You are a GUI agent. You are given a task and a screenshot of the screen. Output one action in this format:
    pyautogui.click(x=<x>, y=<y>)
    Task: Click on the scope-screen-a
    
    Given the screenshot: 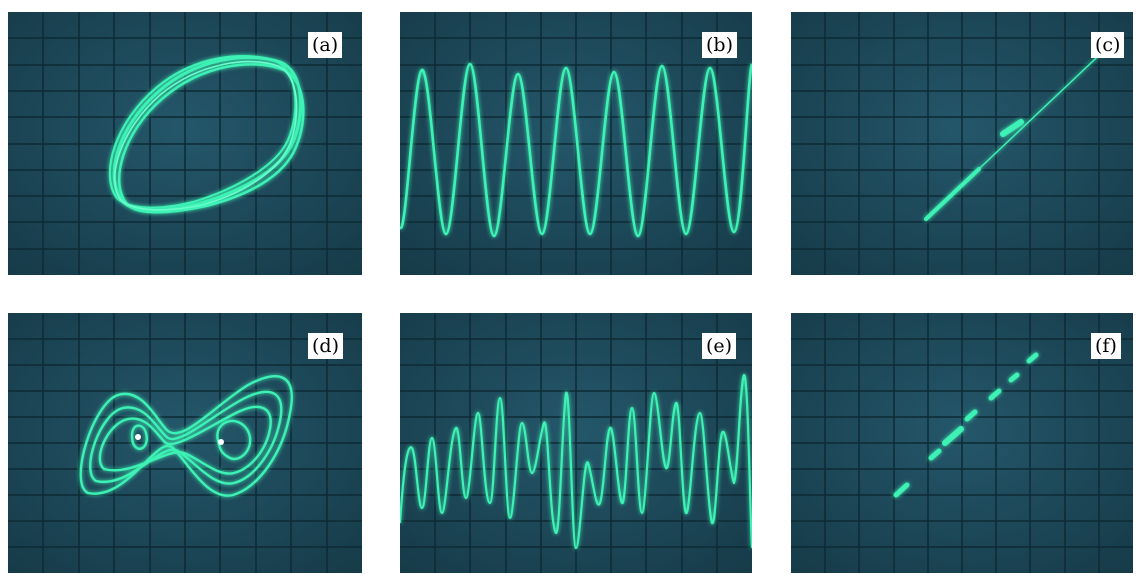 What is the action you would take?
    pyautogui.click(x=185, y=143)
    